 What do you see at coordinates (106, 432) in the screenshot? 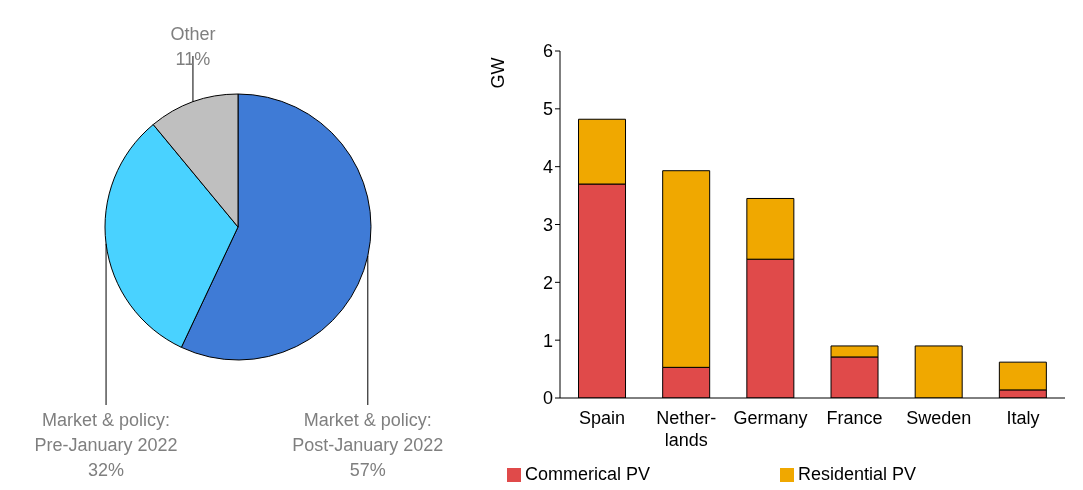
I see `slice-label: Market & policy: Pre-January 2022` at bounding box center [106, 432].